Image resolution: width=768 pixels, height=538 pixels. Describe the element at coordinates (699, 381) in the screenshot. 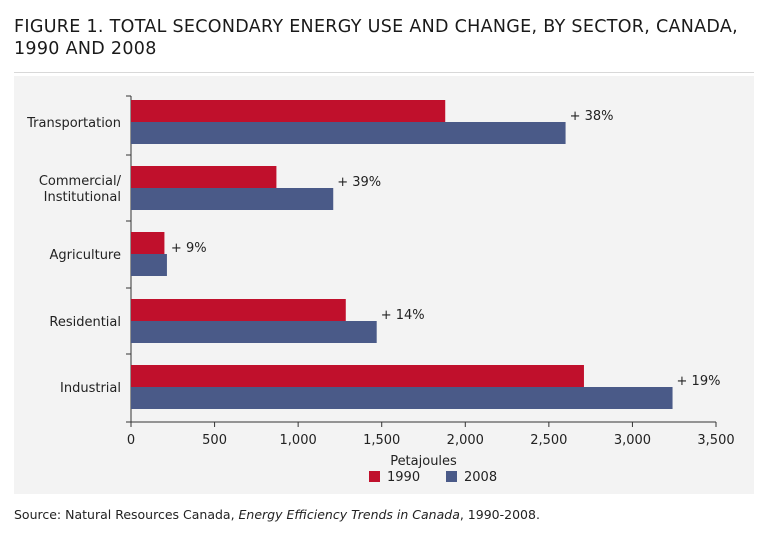

I see `change-label: + 19%` at that location.